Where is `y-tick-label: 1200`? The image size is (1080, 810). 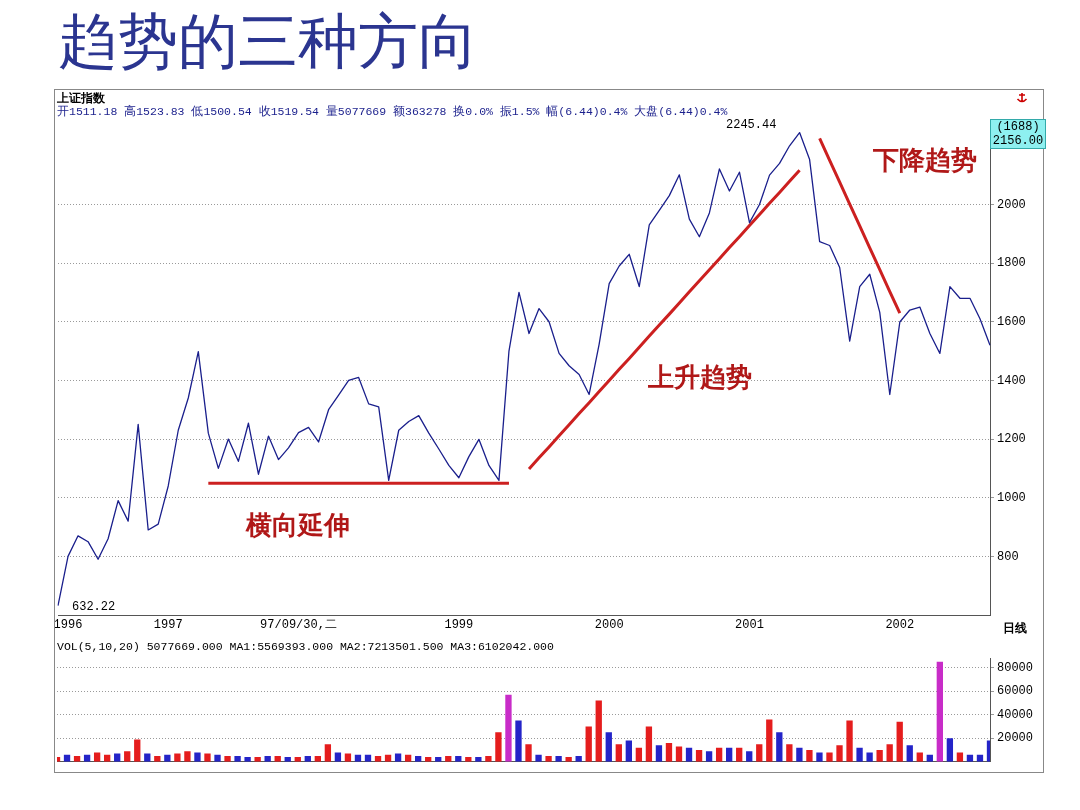
y-tick-label: 1200 is located at coordinates (1011, 439).